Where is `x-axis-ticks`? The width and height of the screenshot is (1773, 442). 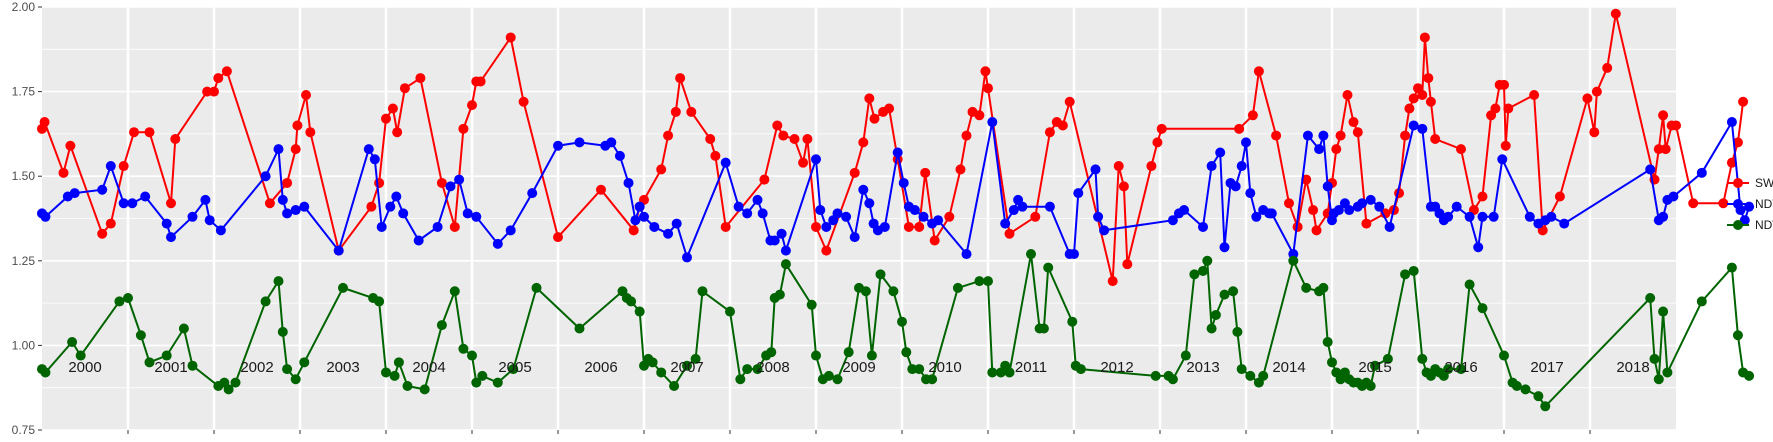 x-axis-ticks is located at coordinates (859, 432).